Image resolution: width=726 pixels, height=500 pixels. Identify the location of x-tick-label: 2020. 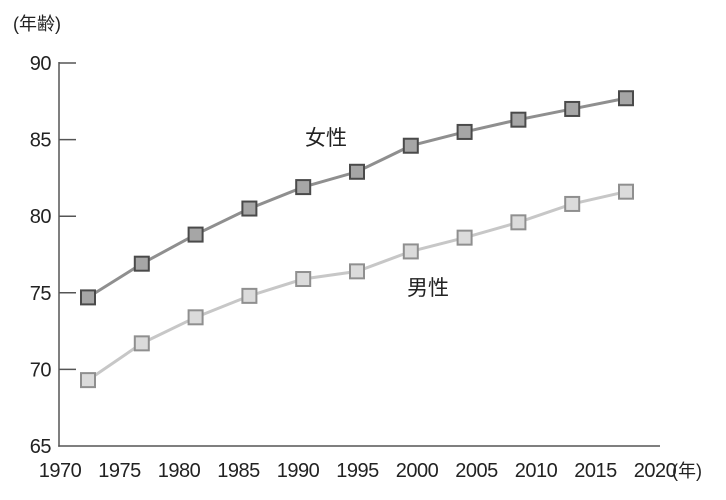
(655, 471).